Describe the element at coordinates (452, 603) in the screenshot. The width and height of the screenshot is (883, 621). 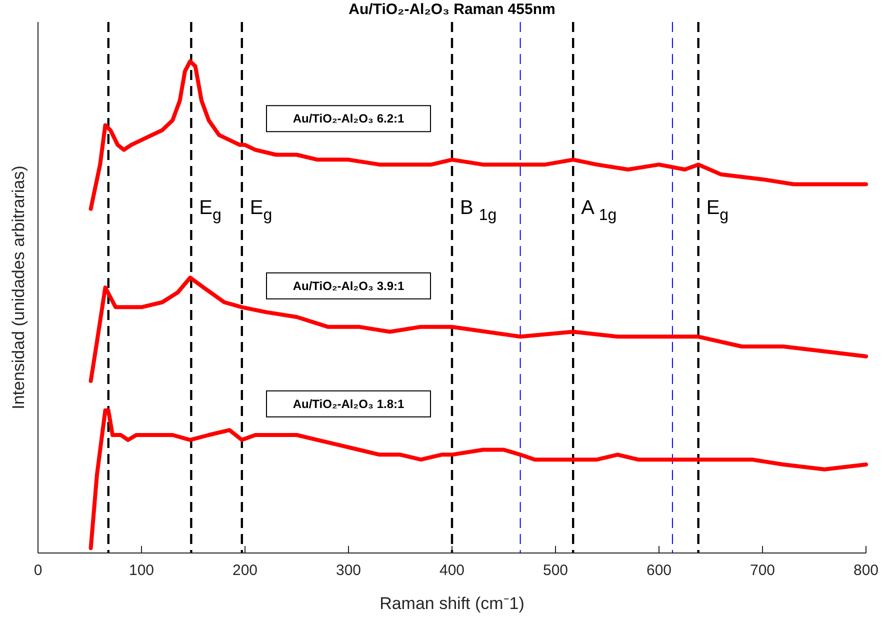
I see `x-axis-title: Raman shift (cm⁻1)` at that location.